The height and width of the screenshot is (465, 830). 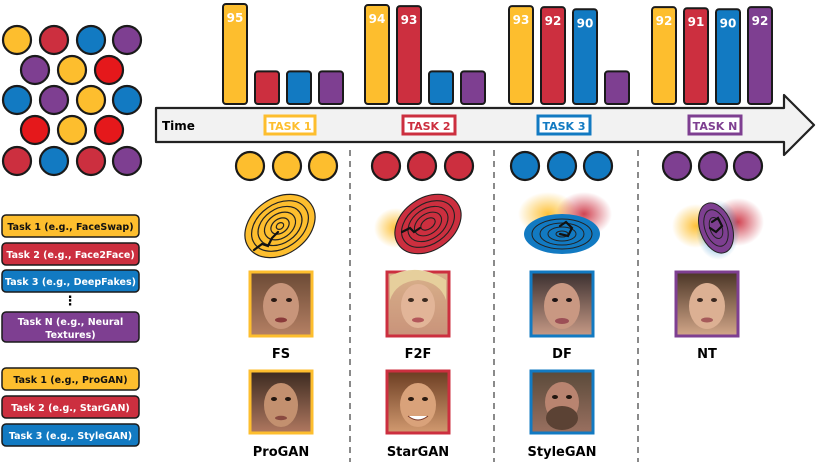 I want to click on label-df: DF, so click(x=562, y=354).